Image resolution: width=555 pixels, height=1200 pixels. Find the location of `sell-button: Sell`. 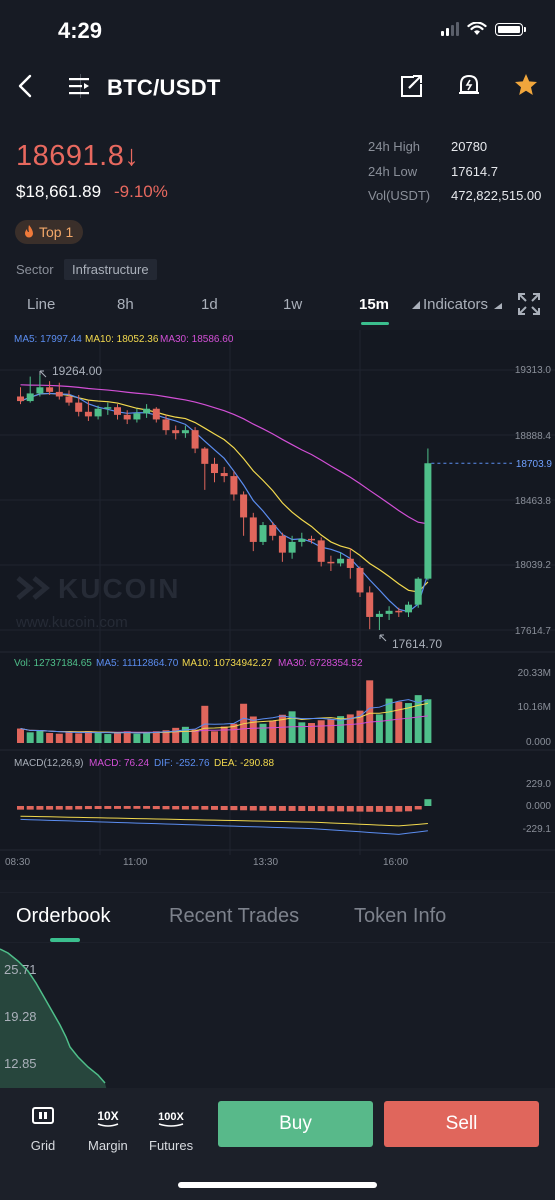

sell-button: Sell is located at coordinates (461, 1124).